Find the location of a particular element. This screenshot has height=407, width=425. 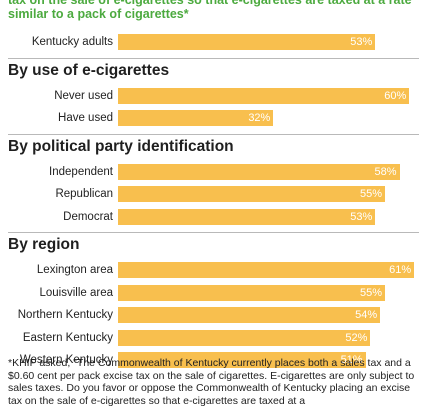

bar-row: Kentucky adults 53% is located at coordinates (212, 42).